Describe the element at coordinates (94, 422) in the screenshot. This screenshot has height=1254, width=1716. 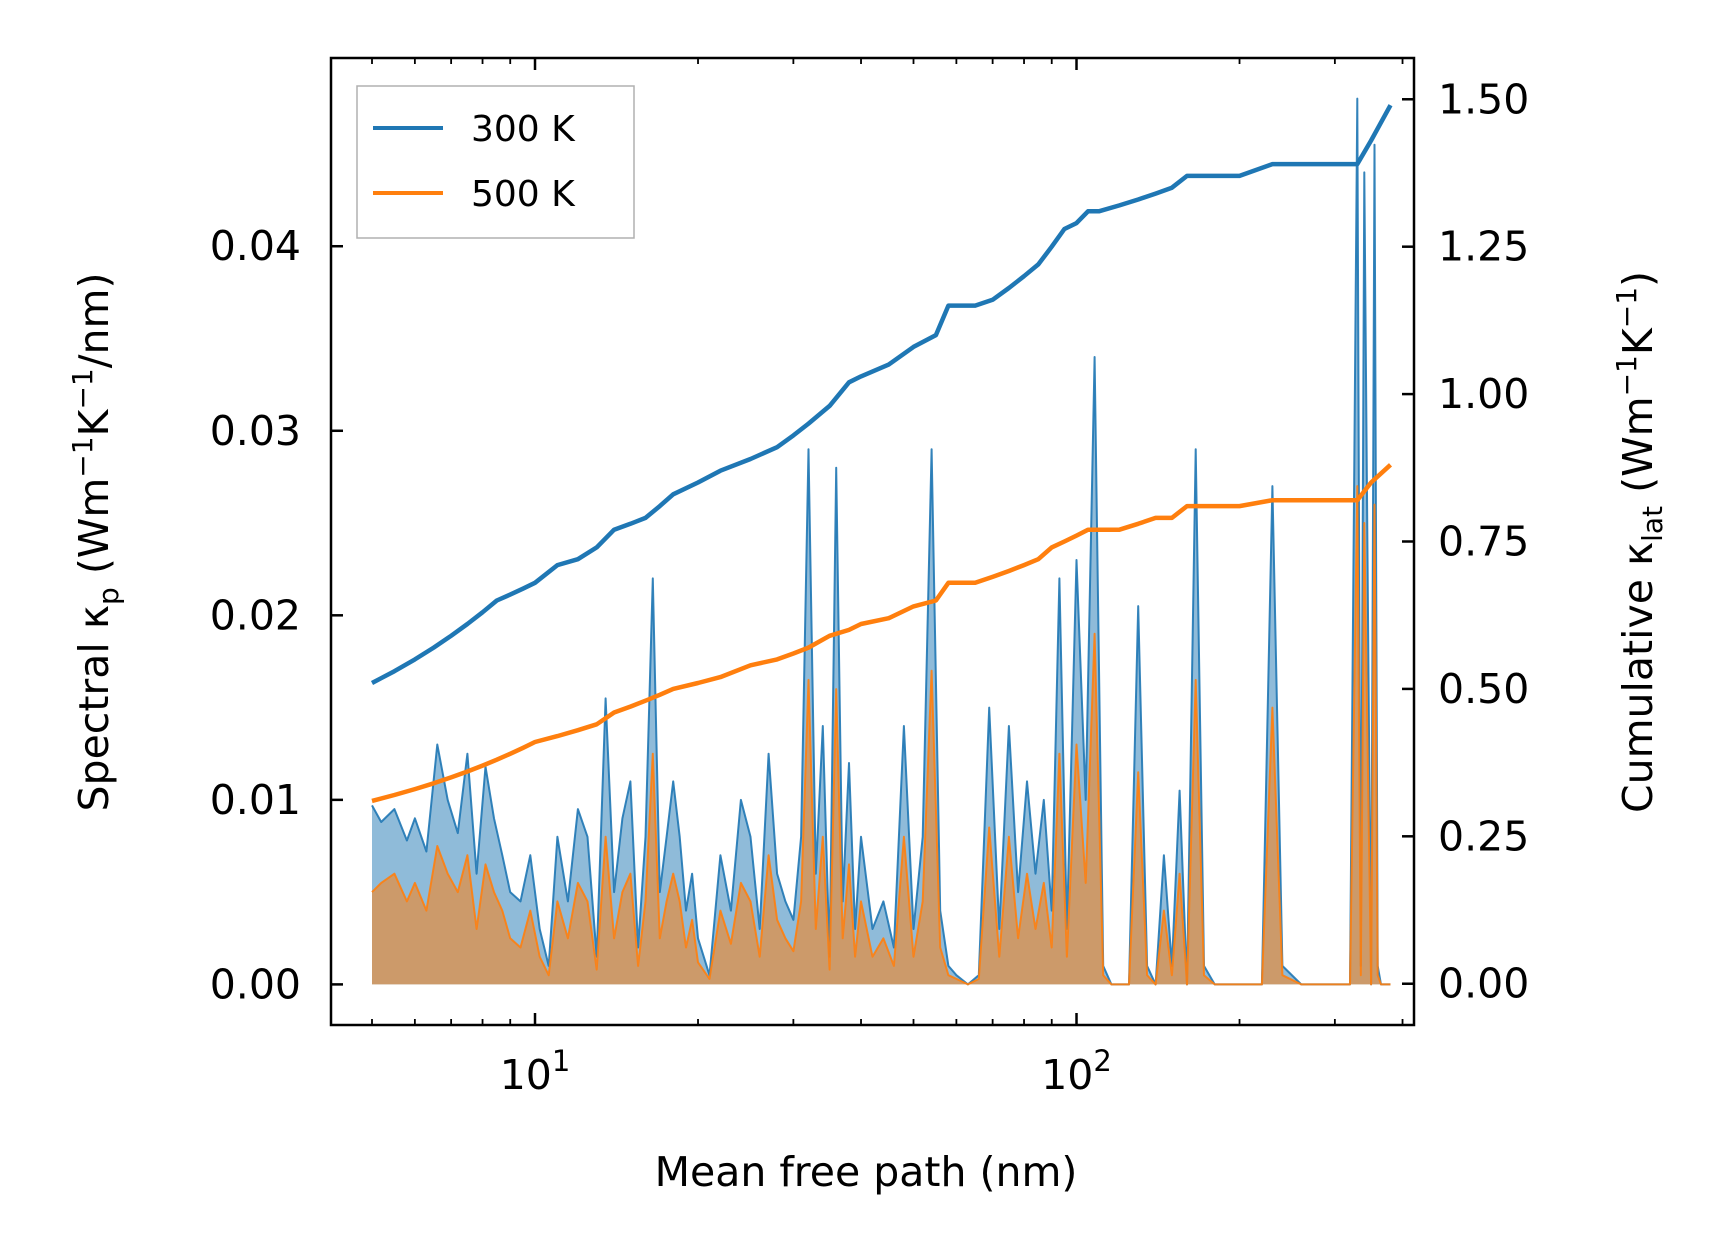
I see `y-left-title-mid: K` at that location.